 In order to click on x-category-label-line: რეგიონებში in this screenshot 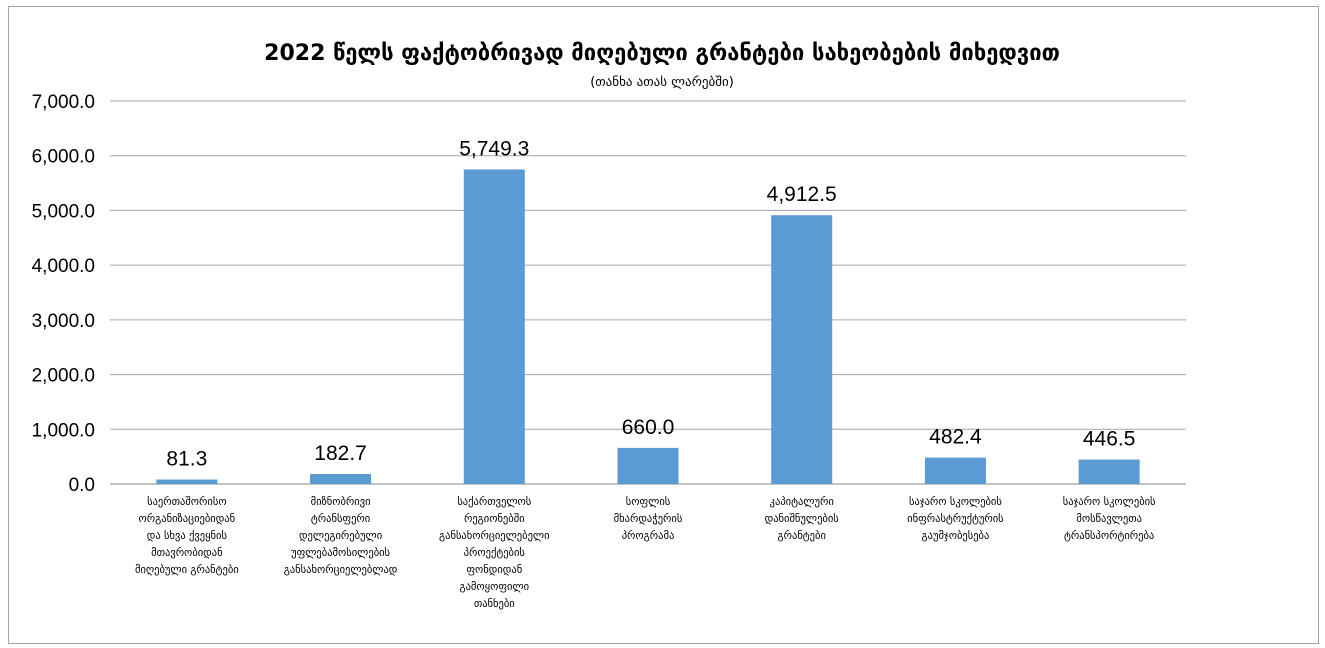, I will do `click(494, 519)`.